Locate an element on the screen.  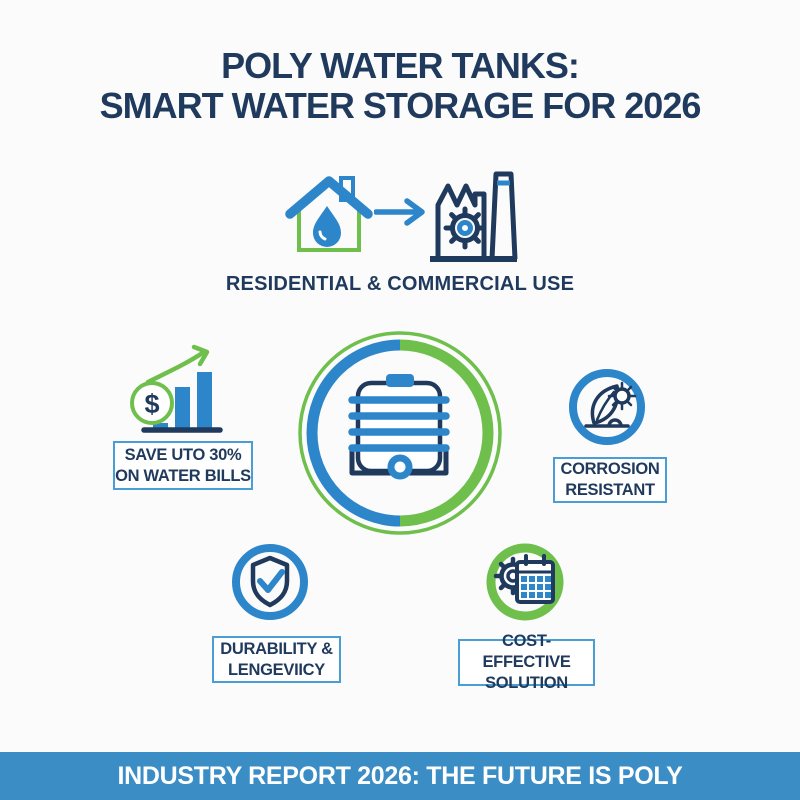
savings-label-line2: ON WATER BILLS is located at coordinates (183, 475).